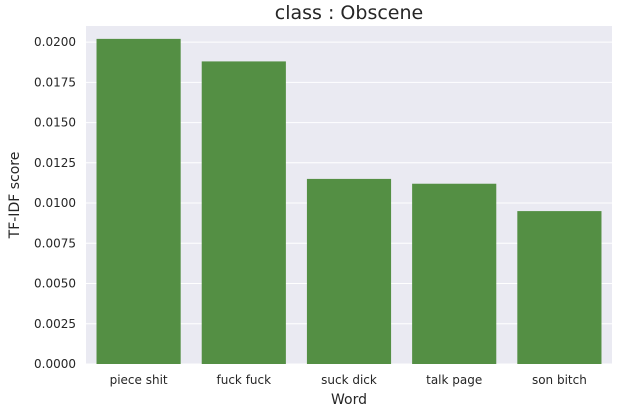 This screenshot has height=408, width=626. Describe the element at coordinates (55, 82) in the screenshot. I see `y-tick-label: 0.0175` at that location.